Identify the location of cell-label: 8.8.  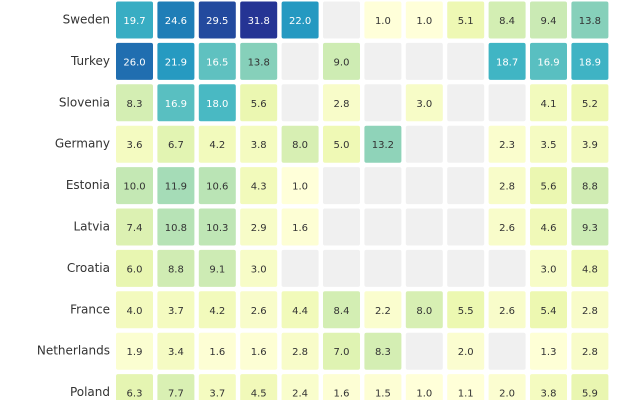
(590, 187).